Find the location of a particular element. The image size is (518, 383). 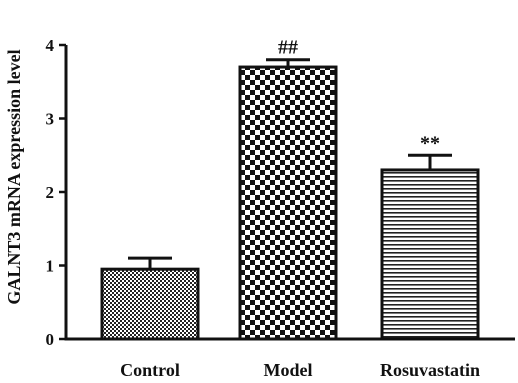

y-axis-label: GALNT3 mRNA expression level is located at coordinates (14, 176).